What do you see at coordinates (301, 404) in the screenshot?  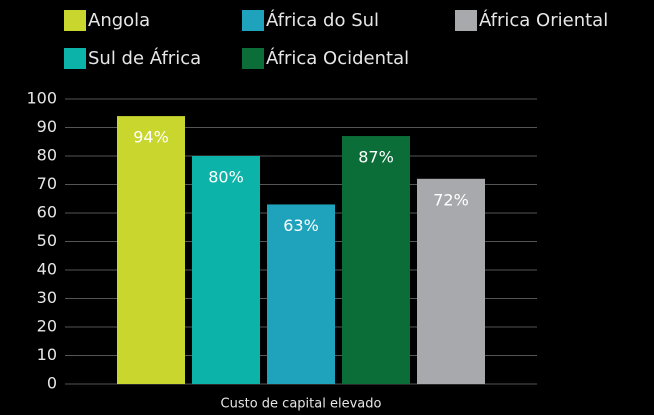 I see `x-tick-label: Custo de capital elevado` at bounding box center [301, 404].